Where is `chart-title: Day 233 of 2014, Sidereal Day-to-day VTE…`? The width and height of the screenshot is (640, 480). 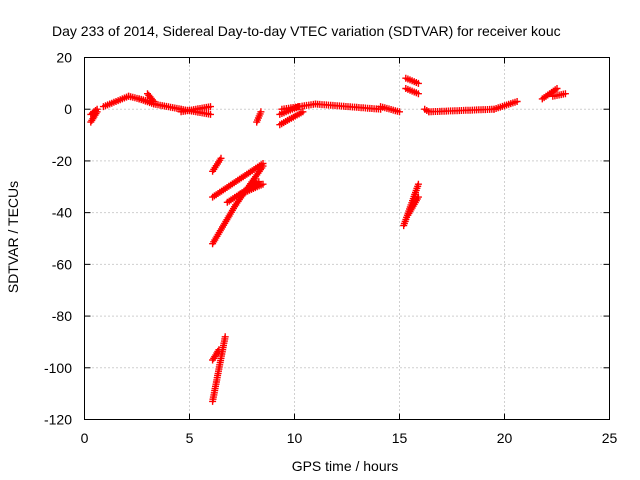
chart-title: Day 233 of 2014, Sidereal Day-to-day VTE… is located at coordinates (306, 31).